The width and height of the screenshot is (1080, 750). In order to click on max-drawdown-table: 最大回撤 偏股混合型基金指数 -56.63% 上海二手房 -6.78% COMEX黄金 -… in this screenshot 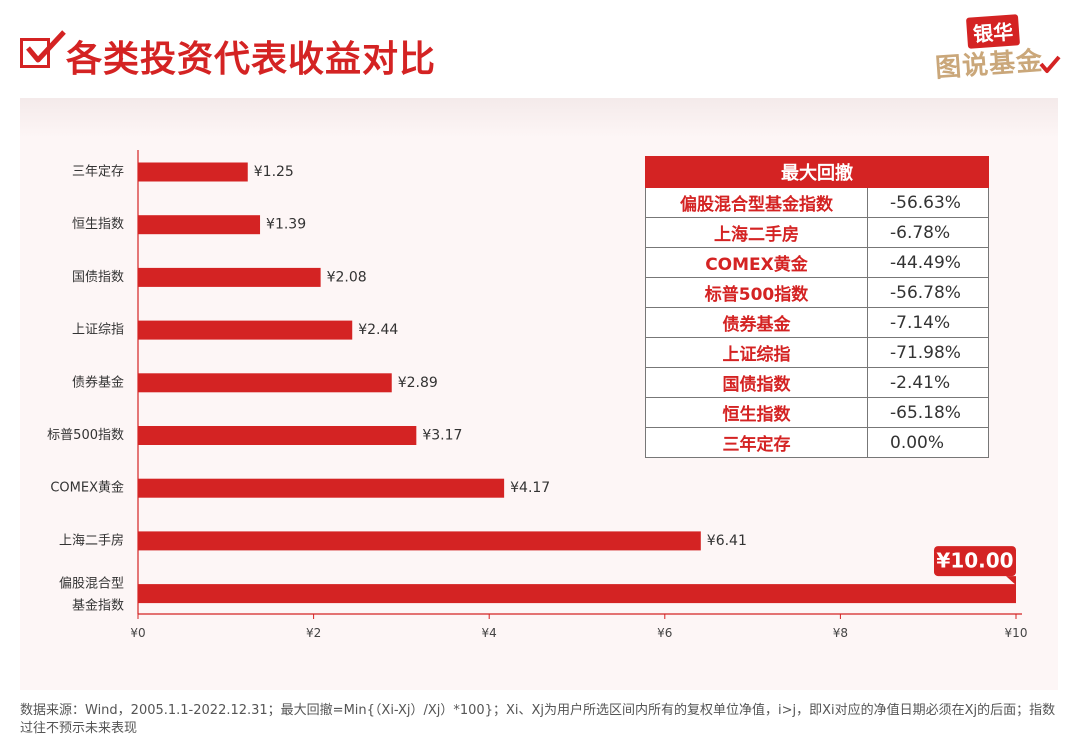, I will do `click(817, 307)`.